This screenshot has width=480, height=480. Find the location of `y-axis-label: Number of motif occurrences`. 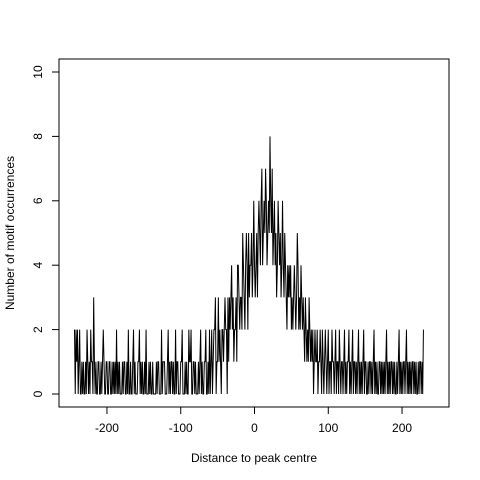

y-axis-label: Number of motif occurrences is located at coordinates (10, 233).